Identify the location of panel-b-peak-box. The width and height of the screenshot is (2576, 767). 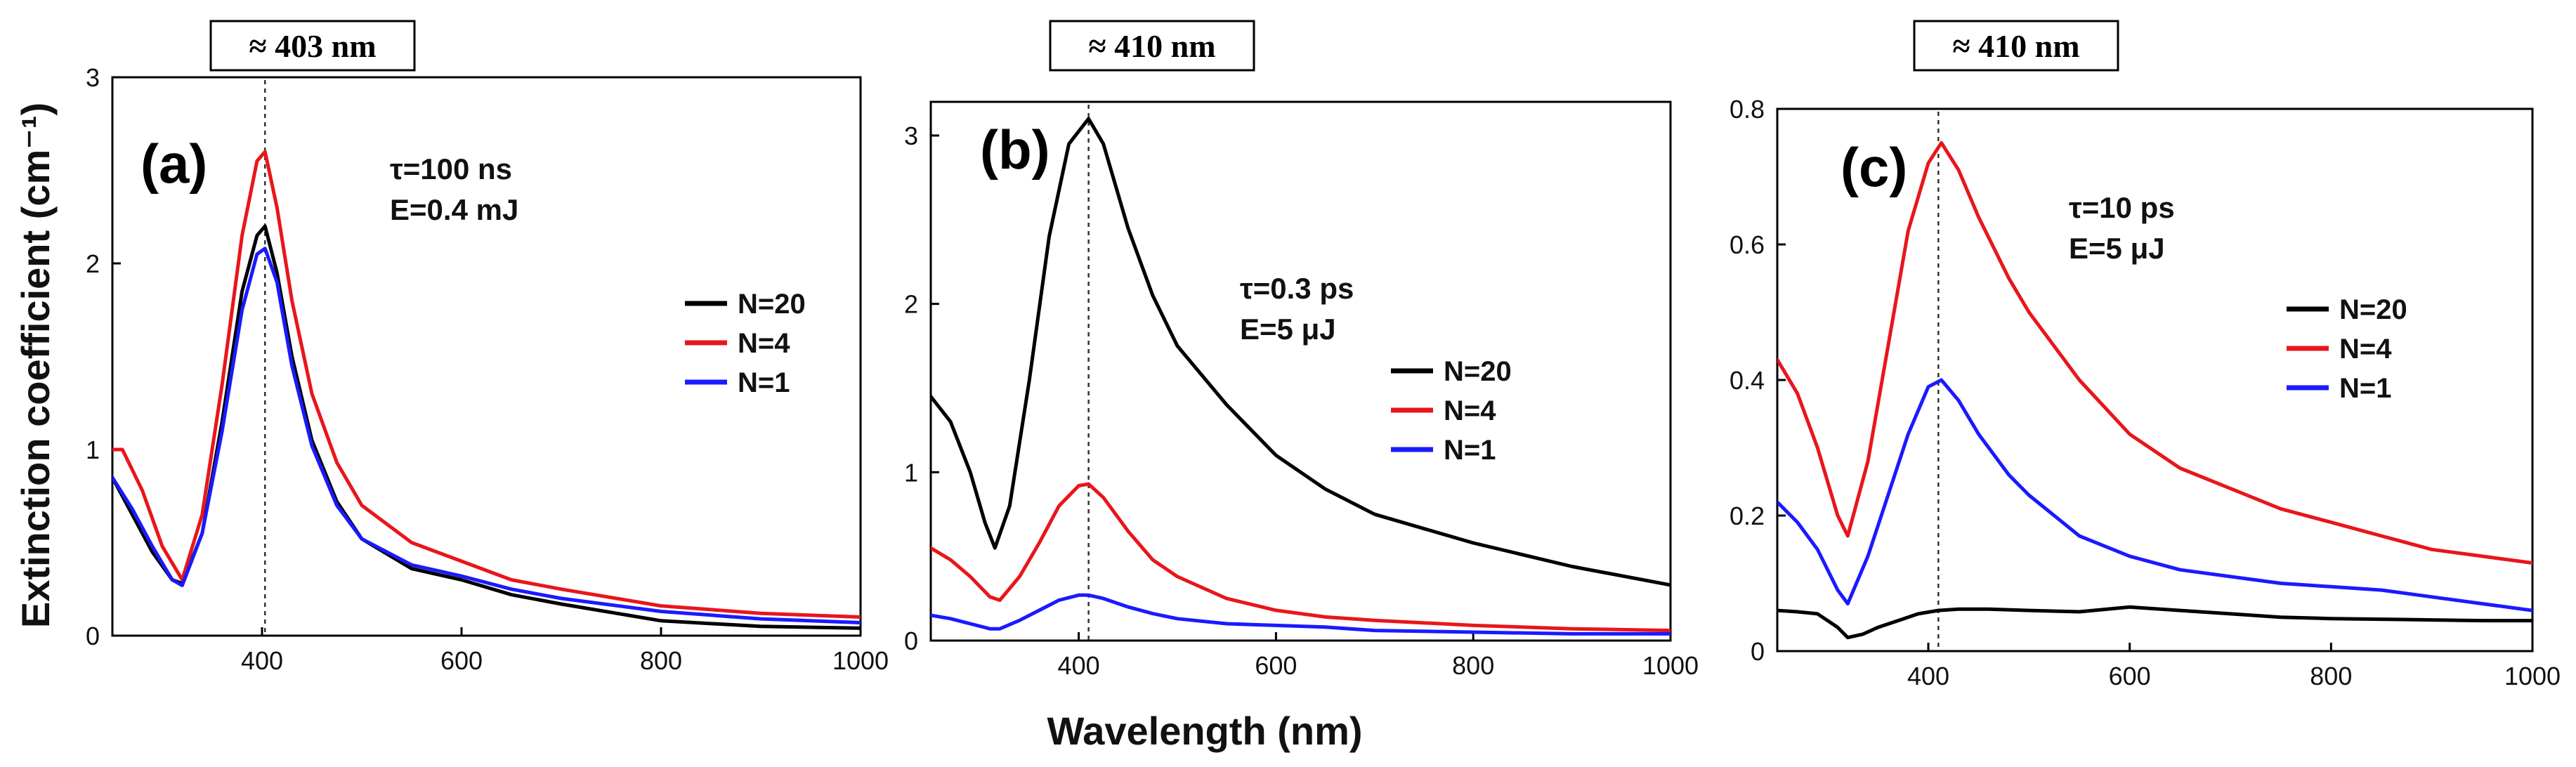
(1152, 46).